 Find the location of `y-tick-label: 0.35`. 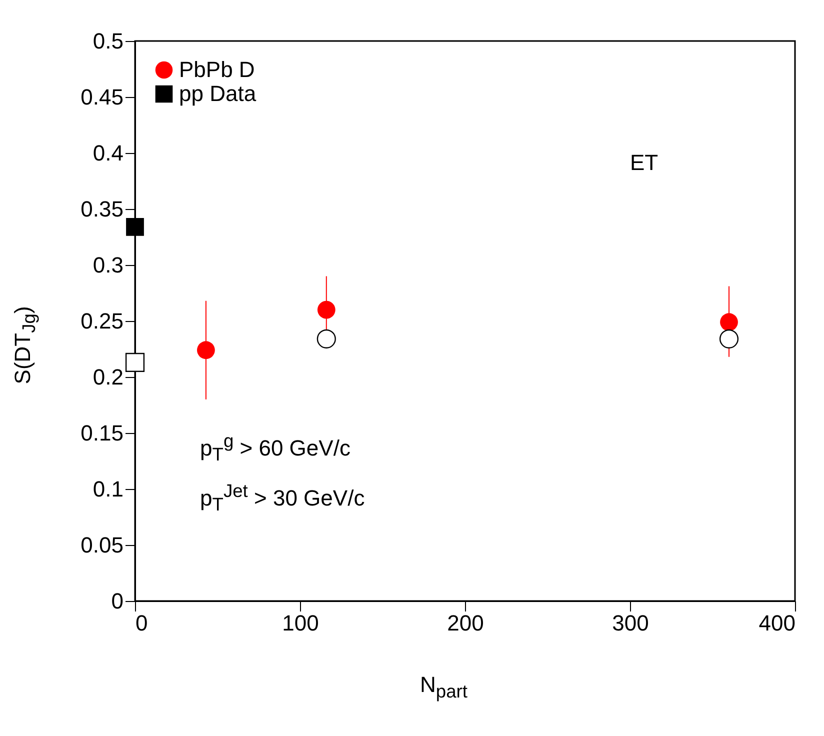

y-tick-label: 0.35 is located at coordinates (102, 209).